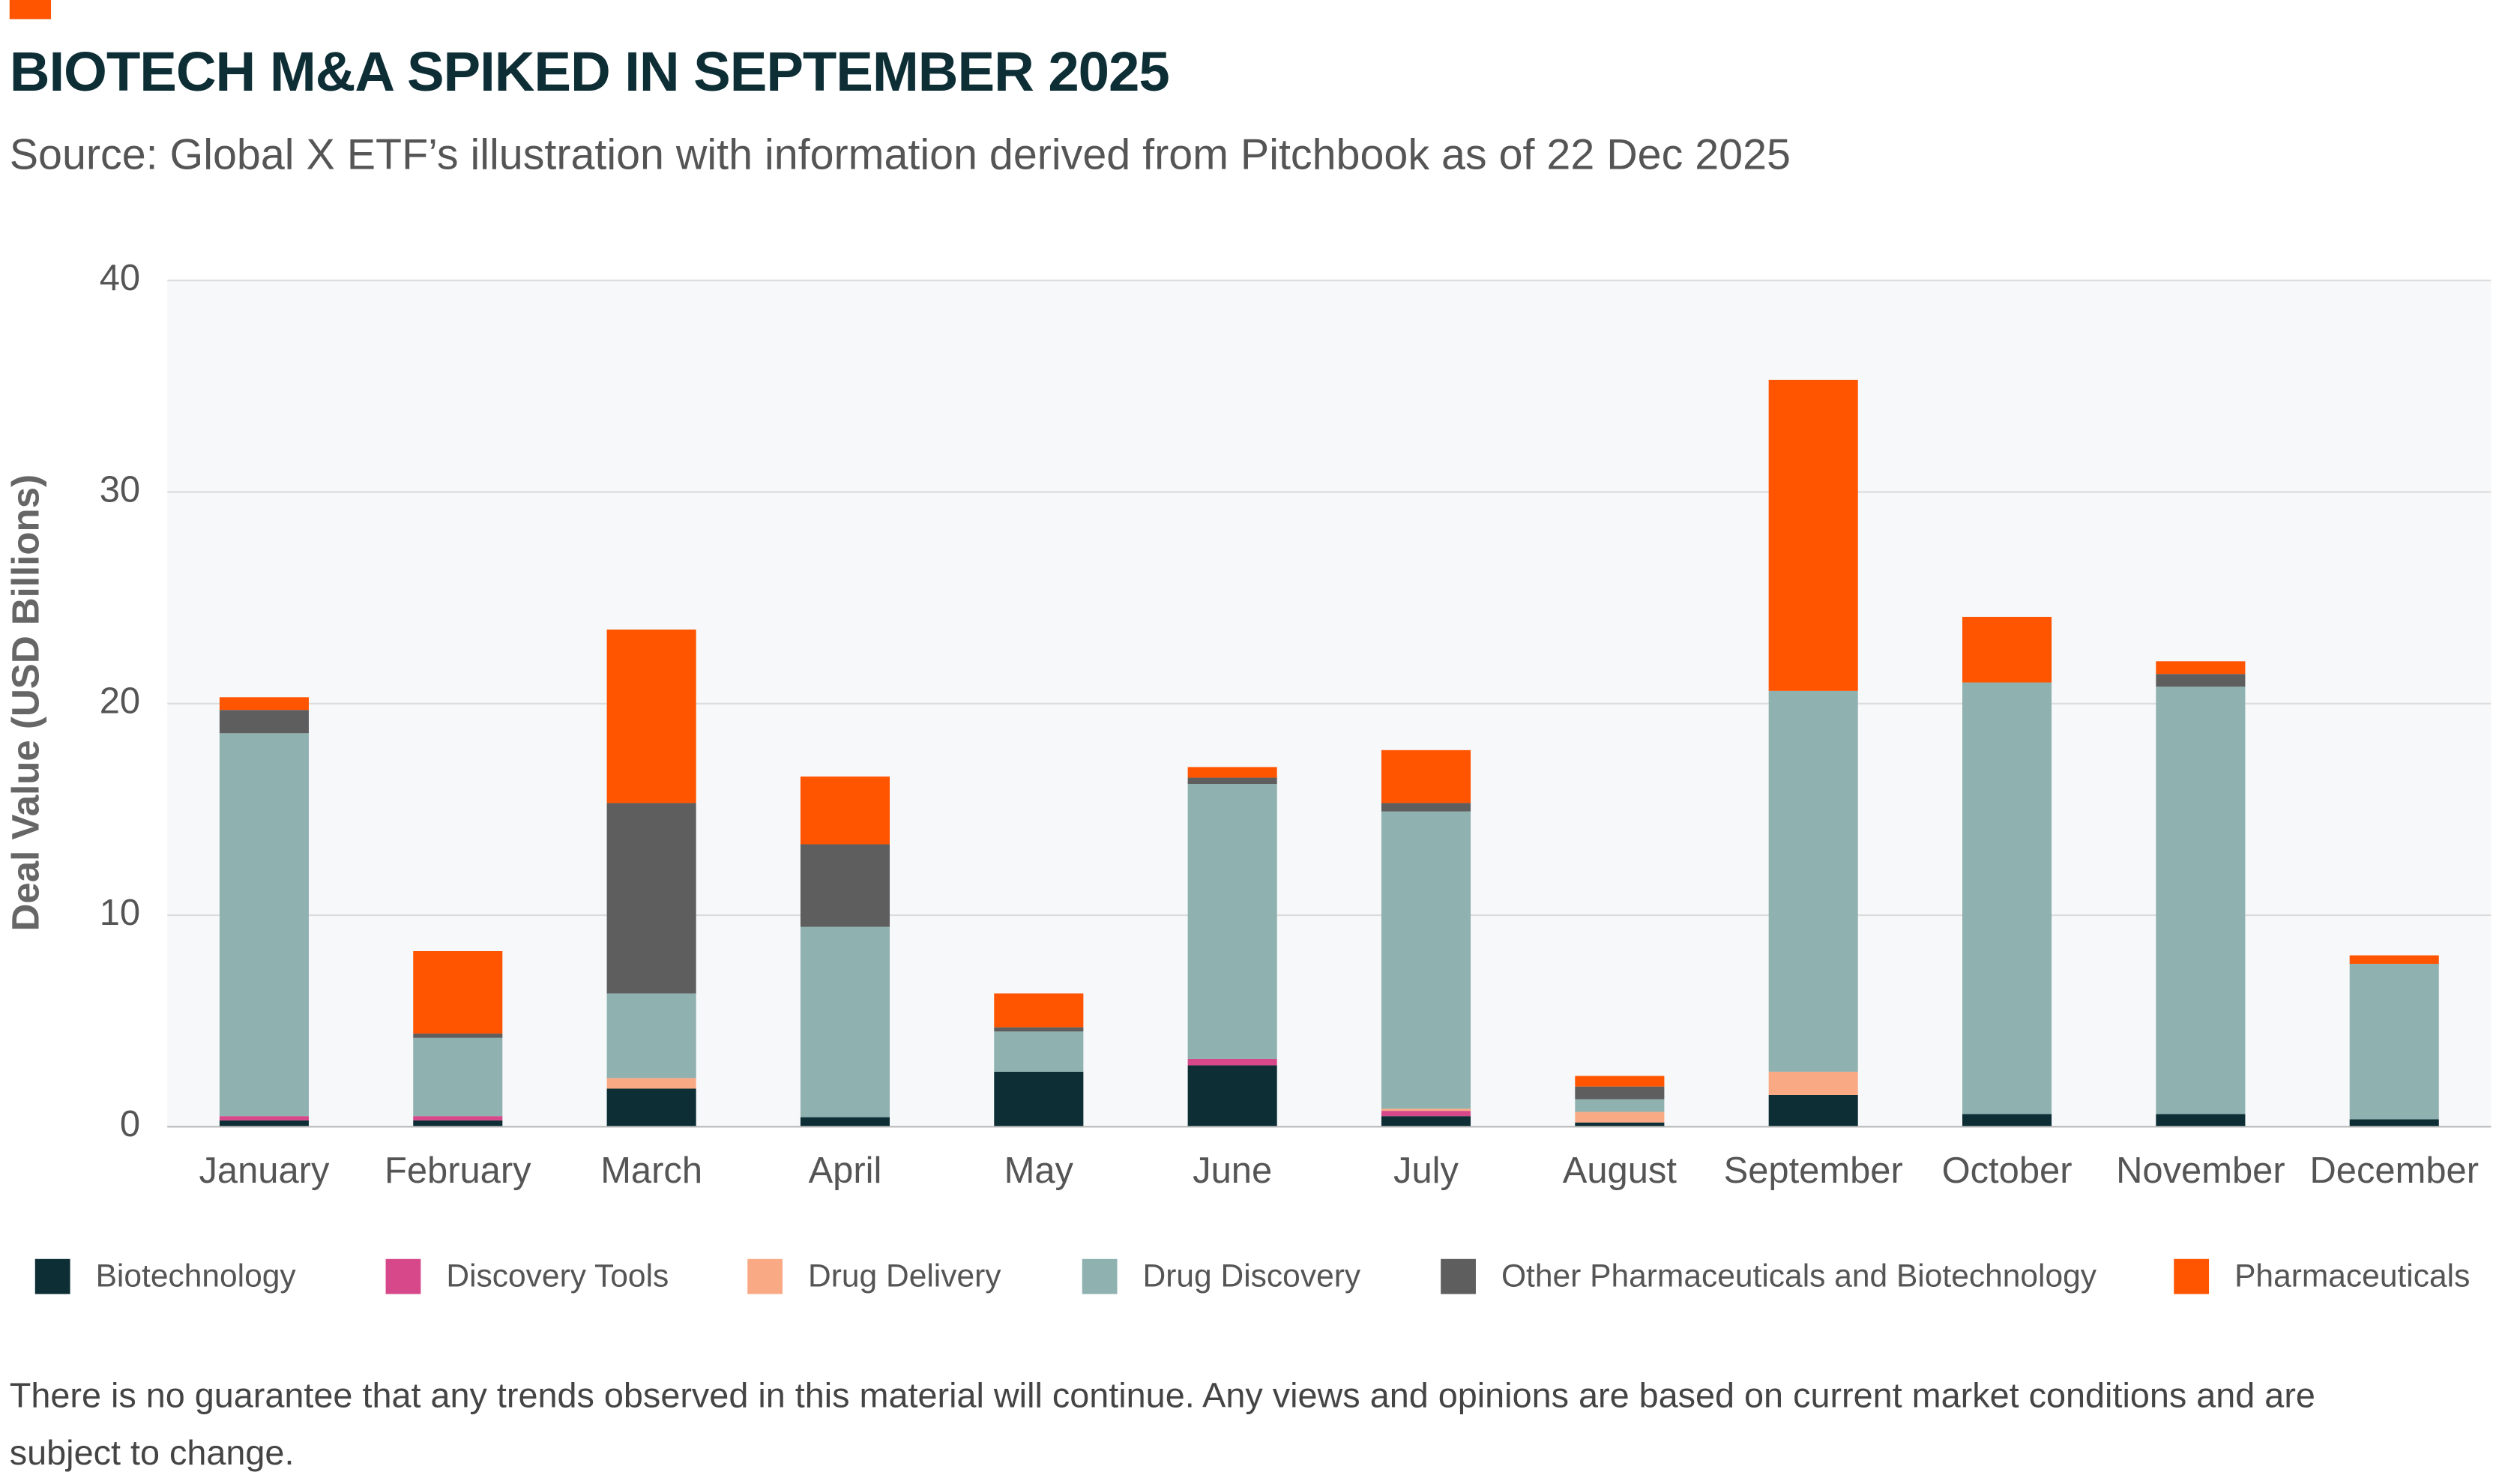 Image resolution: width=2499 pixels, height=1484 pixels. Describe the element at coordinates (120, 490) in the screenshot. I see `y-tick-label: 30` at that location.